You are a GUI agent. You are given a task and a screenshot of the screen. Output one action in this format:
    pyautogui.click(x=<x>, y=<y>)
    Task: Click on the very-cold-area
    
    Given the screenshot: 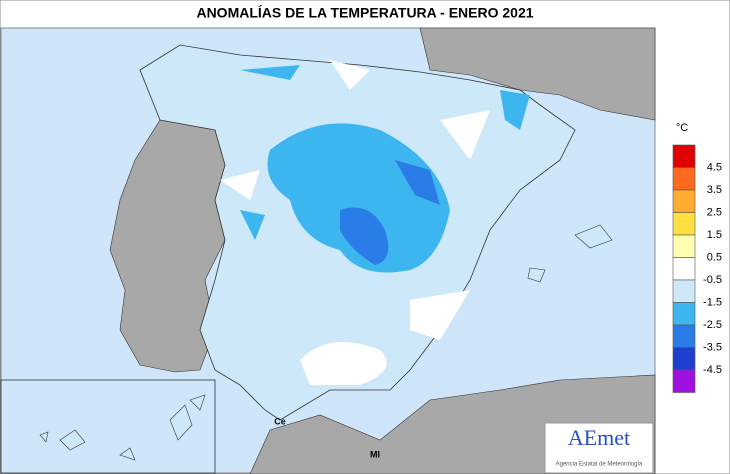 What is the action you would take?
    pyautogui.click(x=390, y=212)
    